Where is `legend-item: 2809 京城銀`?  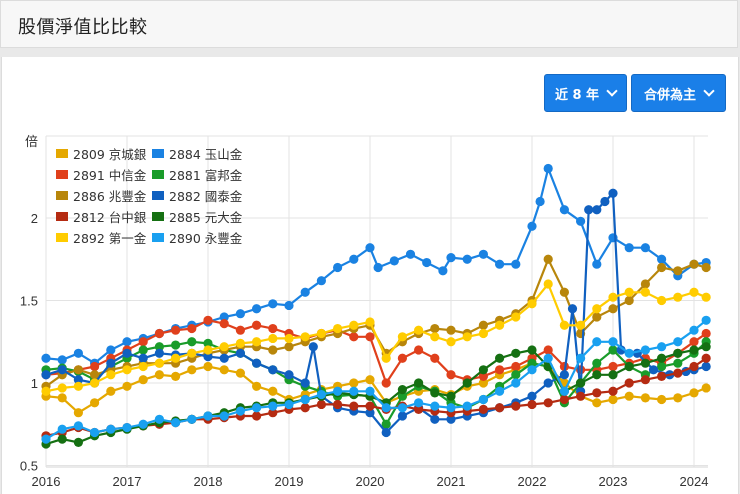 legend-item: 2809 京城銀 is located at coordinates (104, 153).